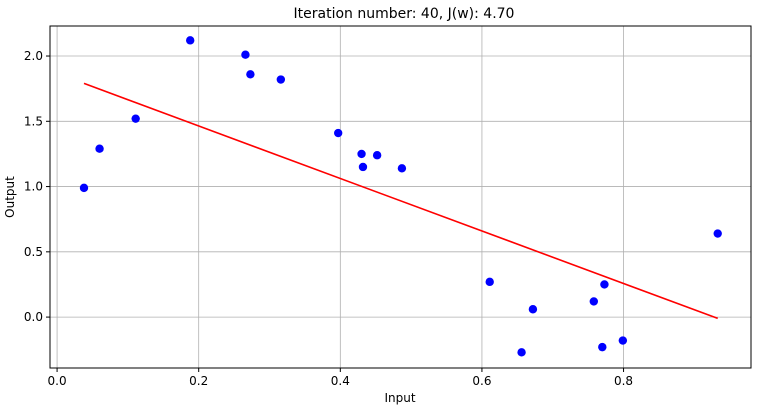  I want to click on y-axis: 0.0 0.5 1.0 1.5 2.0, so click(37, 186).